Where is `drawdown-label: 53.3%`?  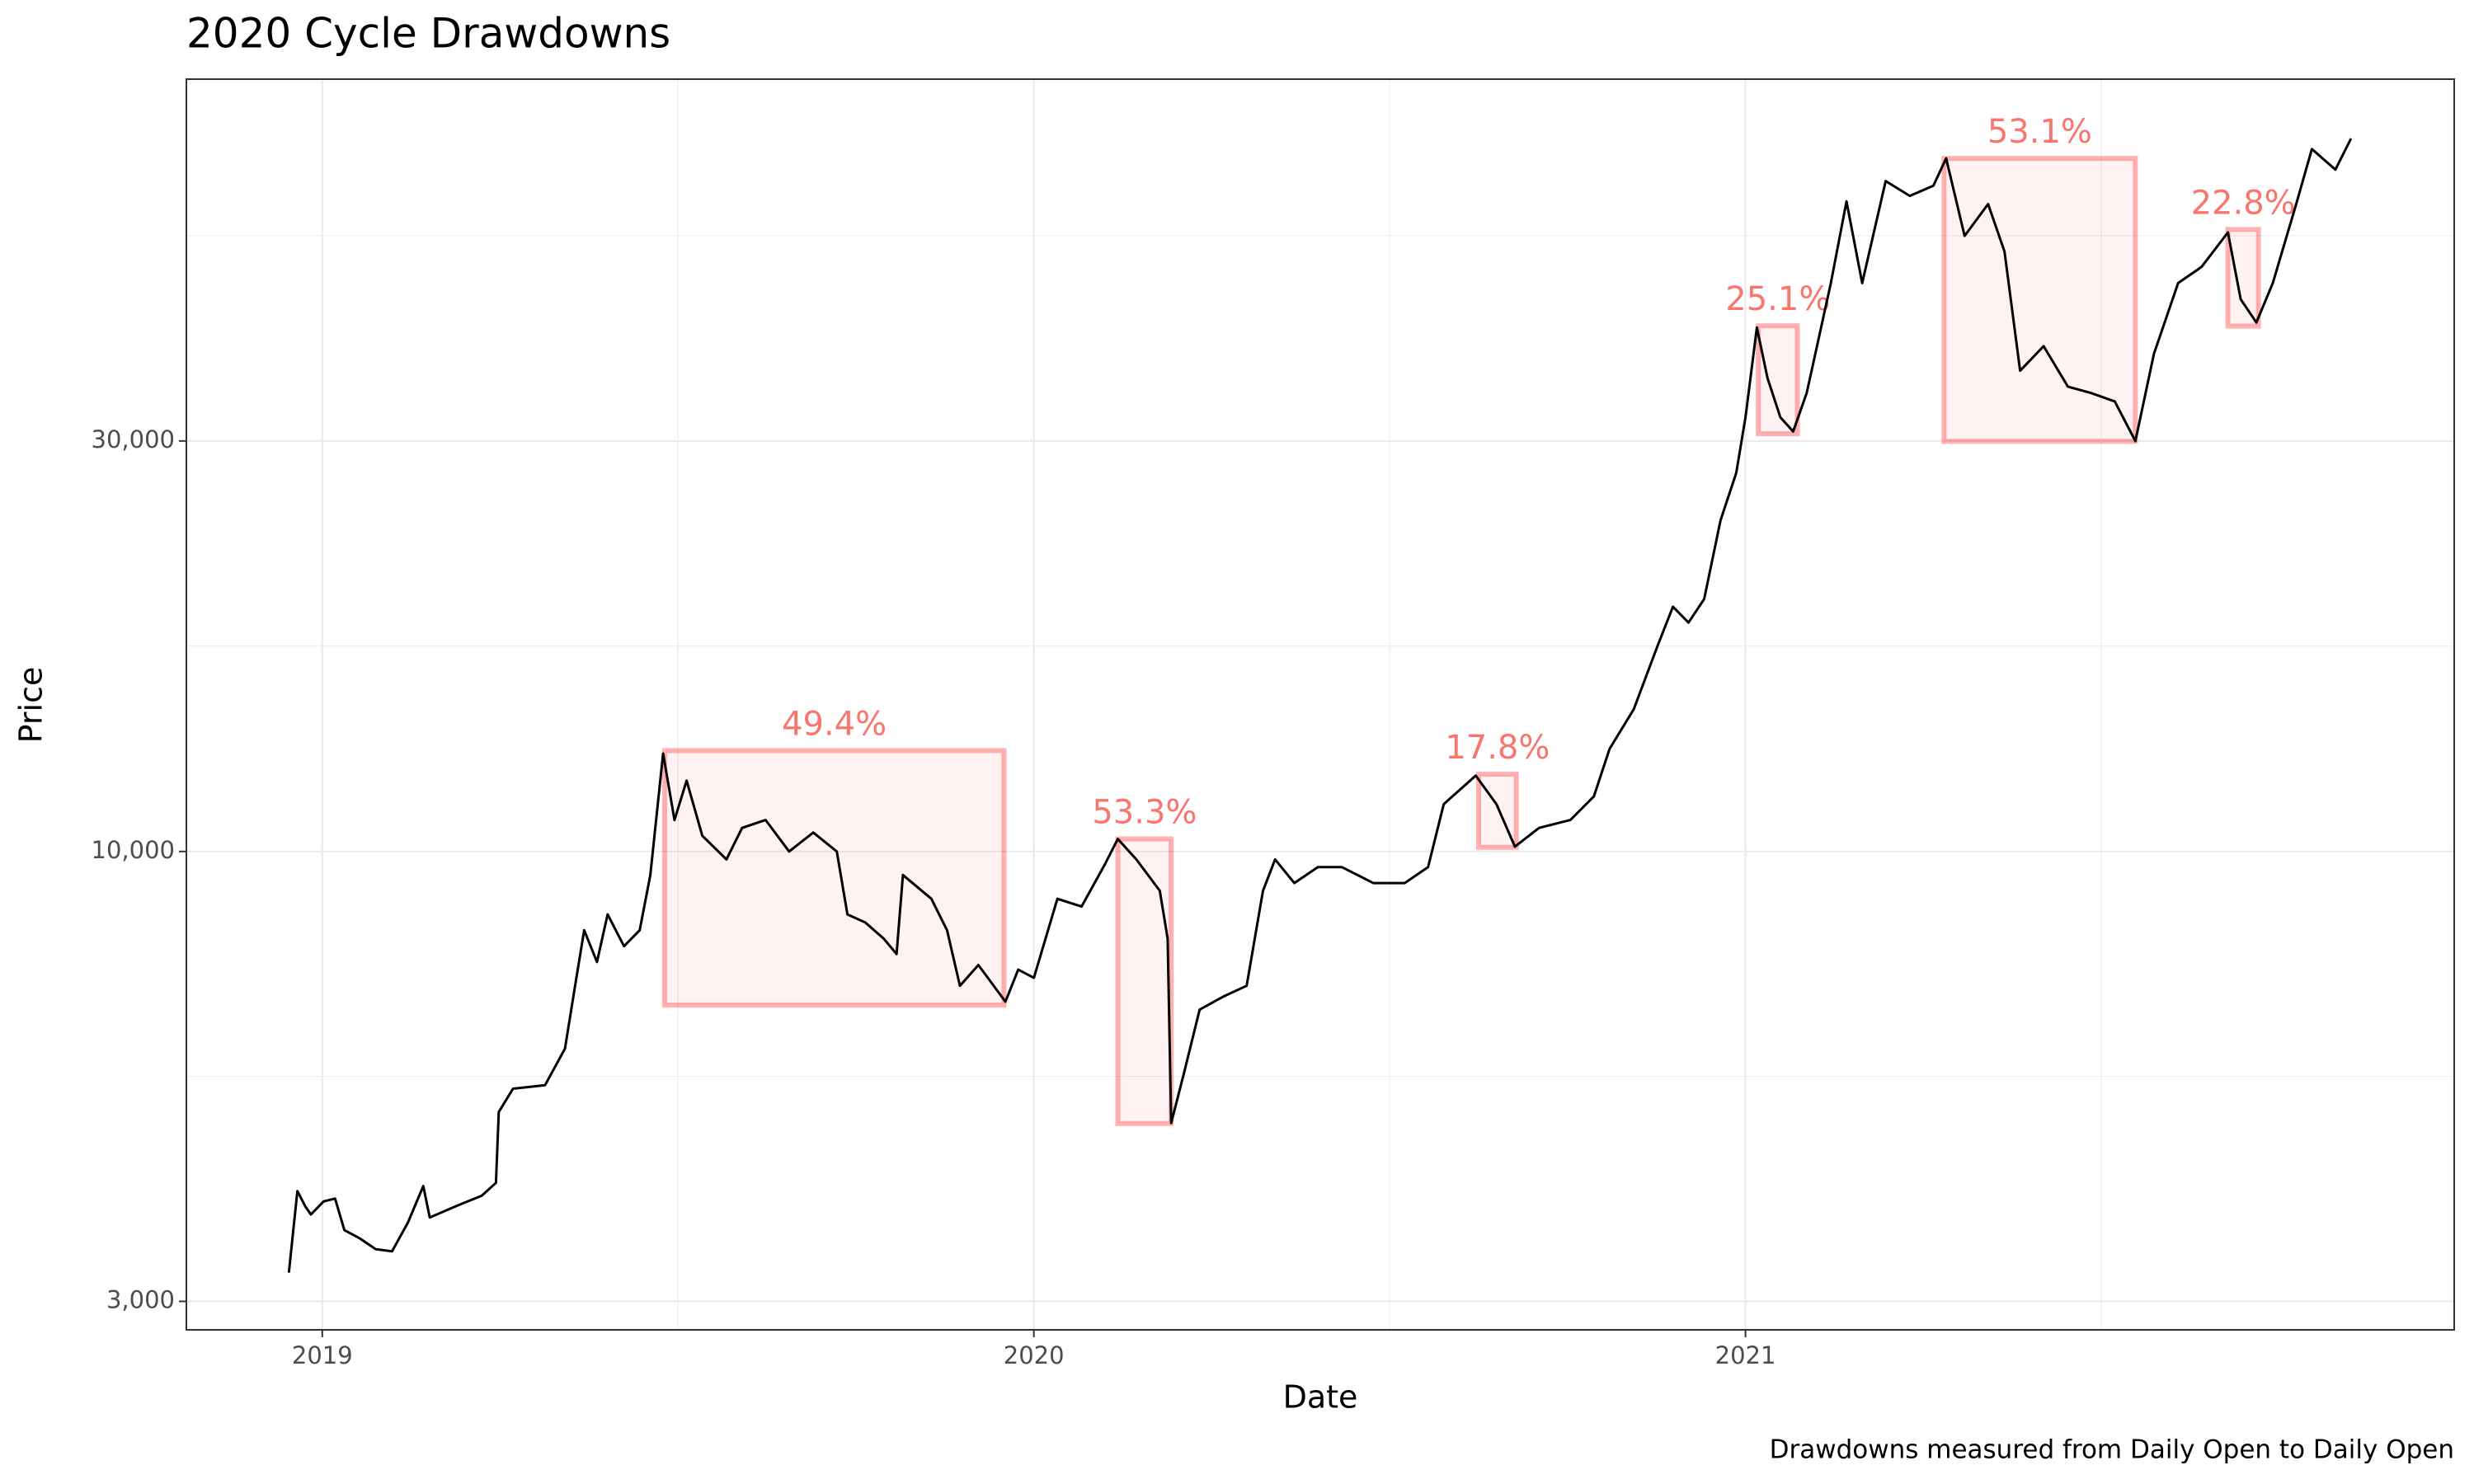 drawdown-label: 53.3% is located at coordinates (1144, 813).